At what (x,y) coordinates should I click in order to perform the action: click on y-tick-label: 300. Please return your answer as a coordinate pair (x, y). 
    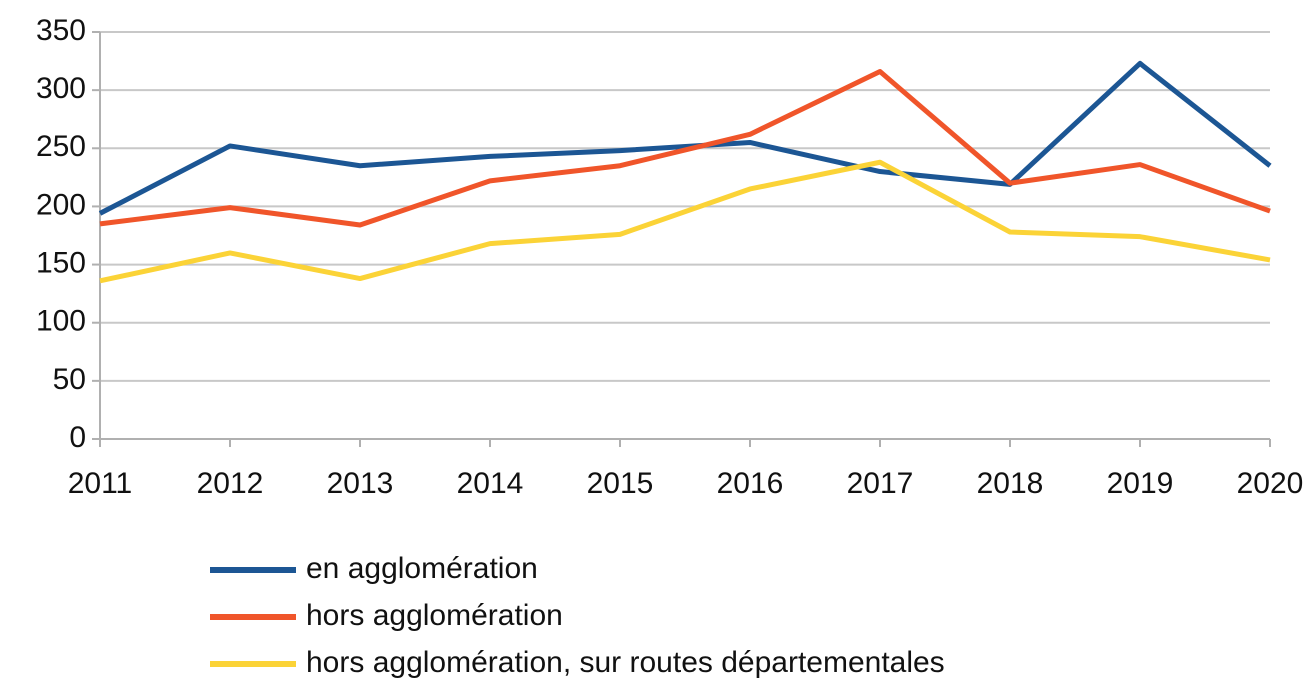
    Looking at the image, I should click on (61, 88).